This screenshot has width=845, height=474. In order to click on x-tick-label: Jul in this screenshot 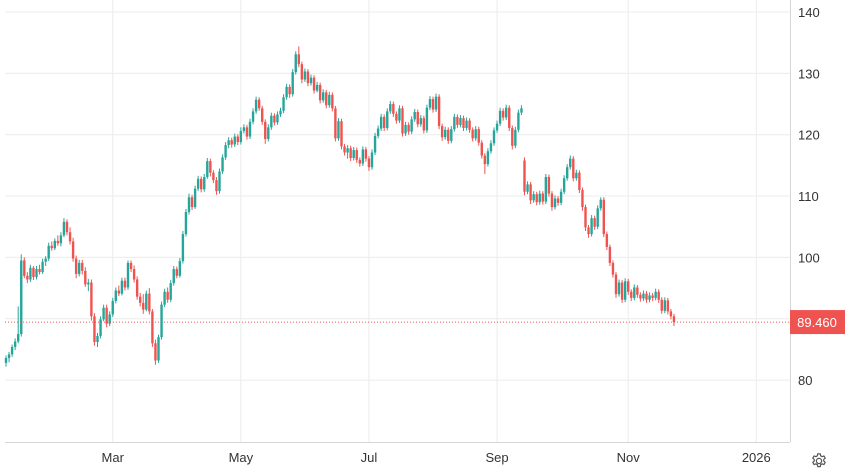, I will do `click(369, 457)`.